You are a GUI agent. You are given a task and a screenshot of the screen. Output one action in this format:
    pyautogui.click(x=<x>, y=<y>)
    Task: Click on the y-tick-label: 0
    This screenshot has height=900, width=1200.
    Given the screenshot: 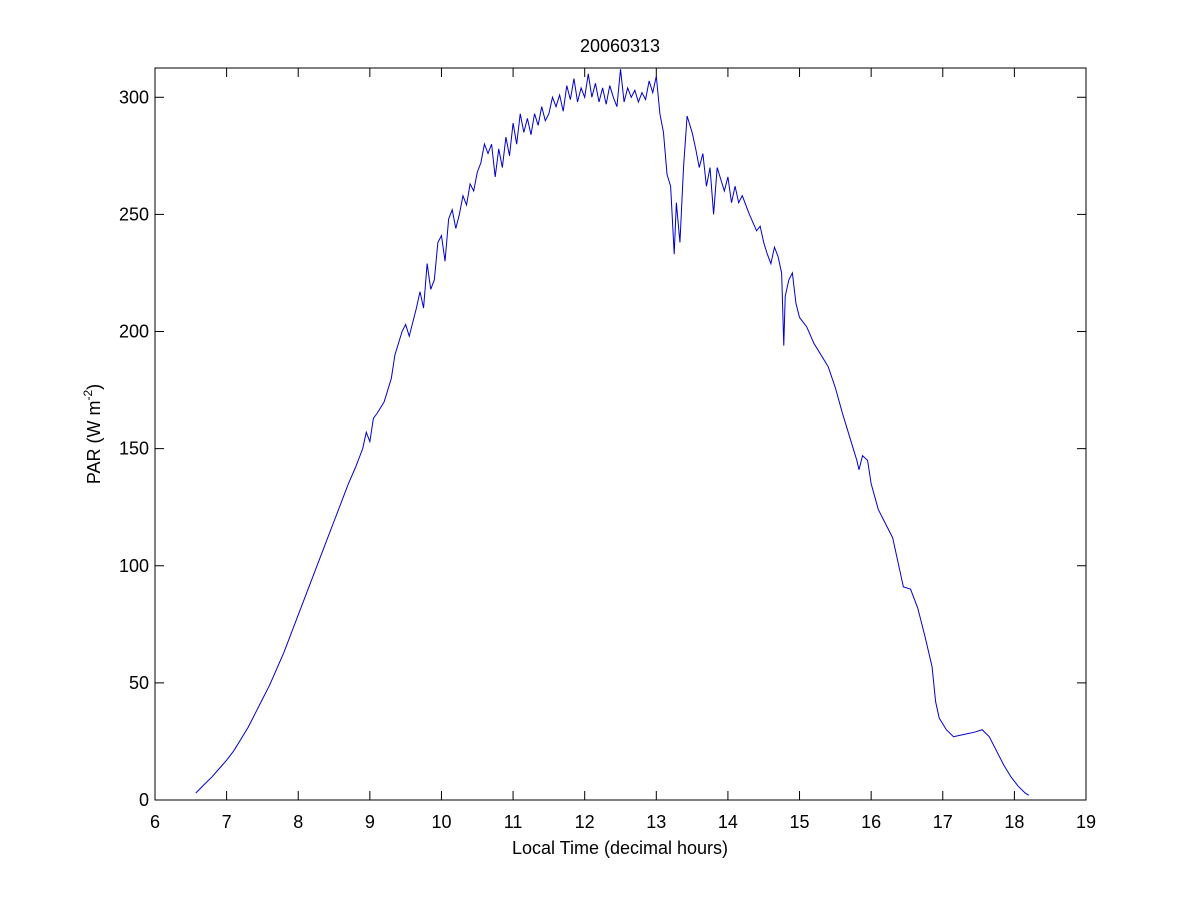 What is the action you would take?
    pyautogui.click(x=144, y=800)
    